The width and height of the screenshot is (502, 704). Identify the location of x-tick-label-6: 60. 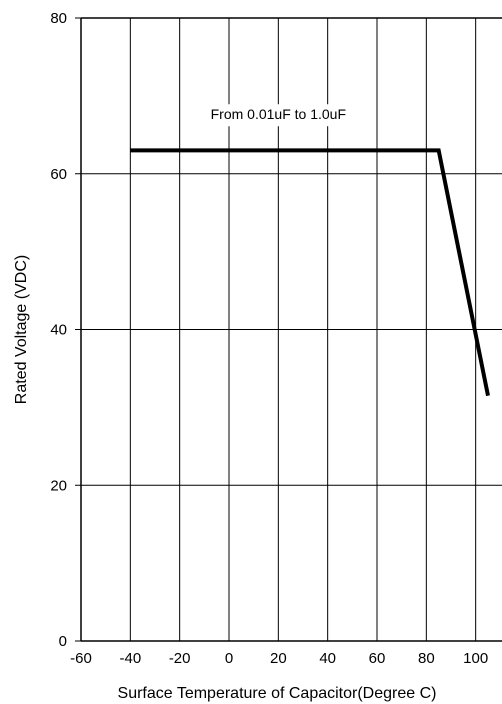
(377, 658).